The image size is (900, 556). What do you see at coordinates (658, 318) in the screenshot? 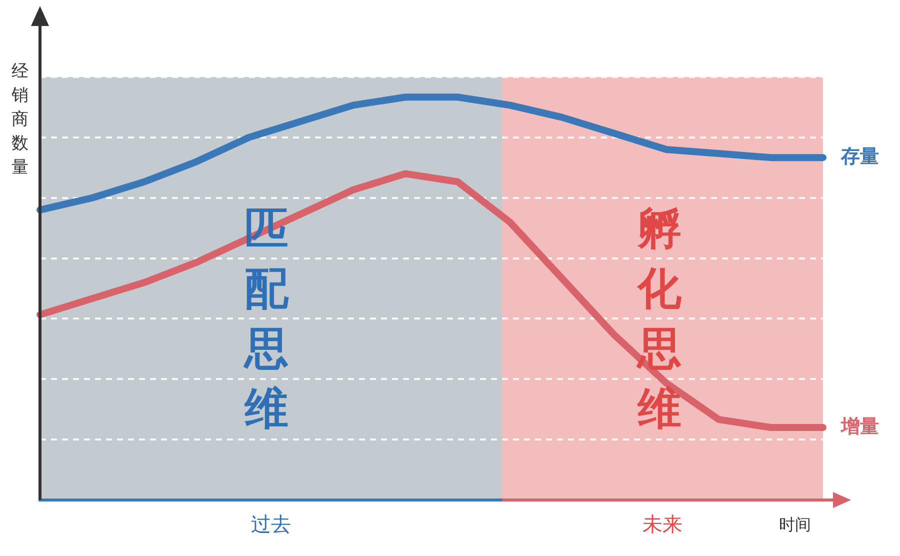
I see `annotation: 孵化思维` at bounding box center [658, 318].